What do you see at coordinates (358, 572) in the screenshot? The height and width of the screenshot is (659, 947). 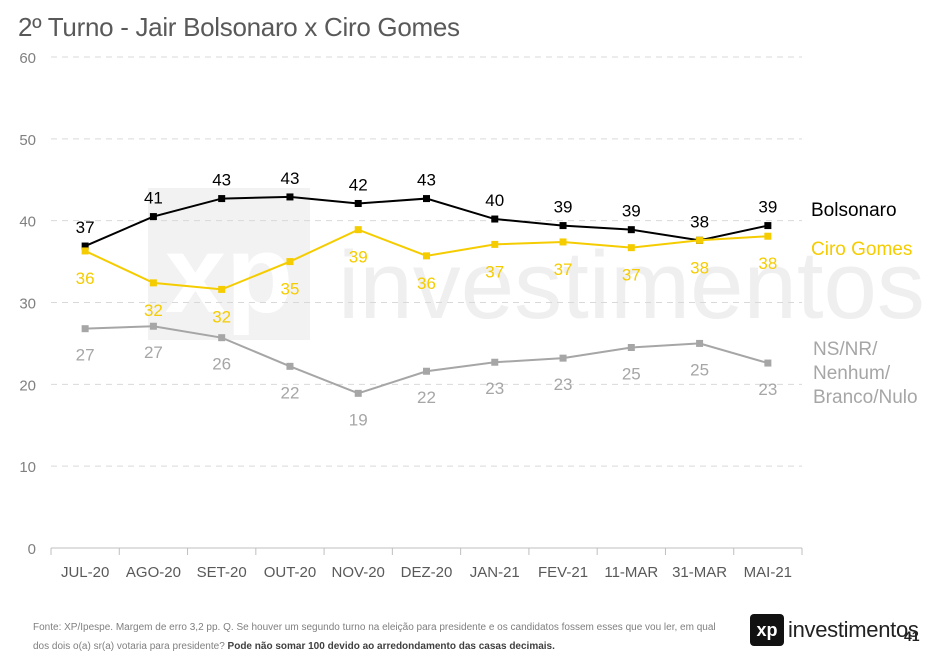 I see `x-tick-label: NOV-20` at bounding box center [358, 572].